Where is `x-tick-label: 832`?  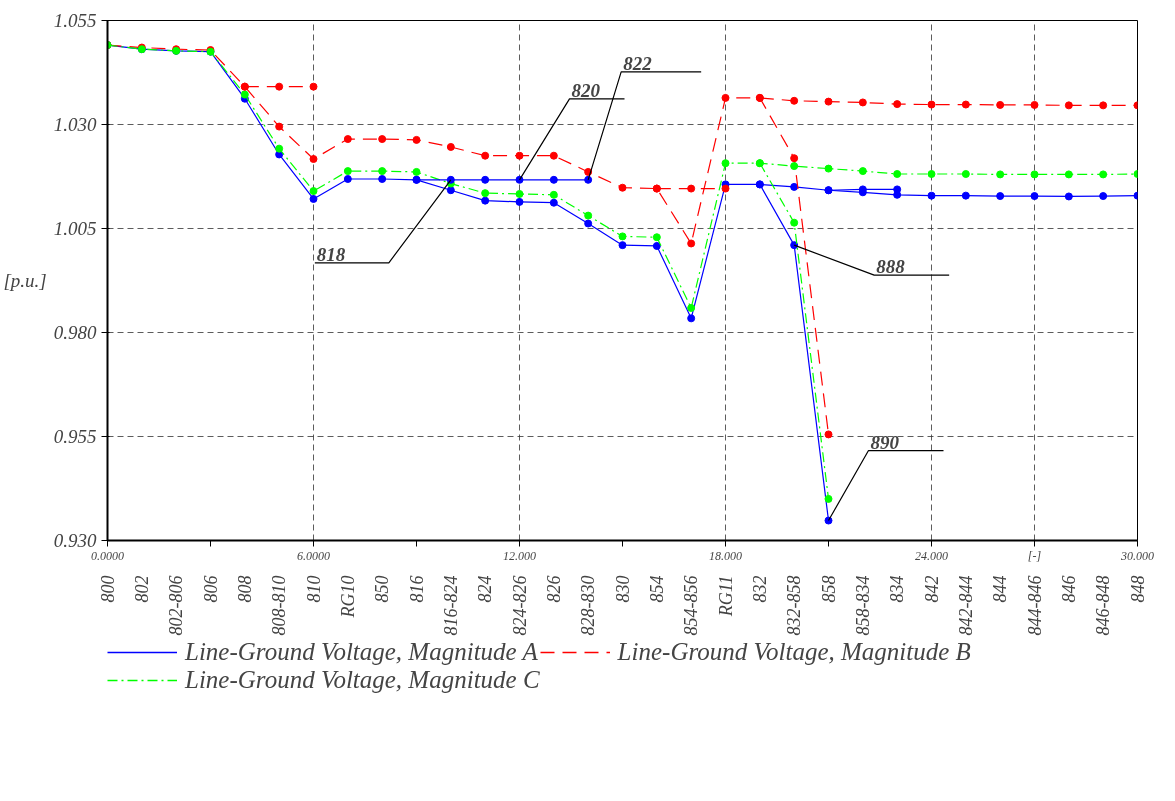 x-tick-label: 832 is located at coordinates (759, 589).